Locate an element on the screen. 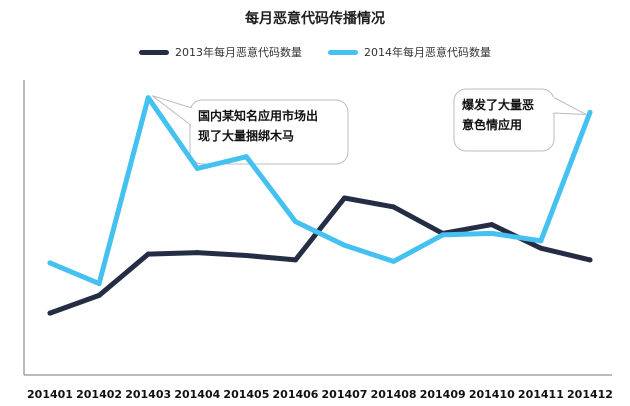 The width and height of the screenshot is (630, 406). legend-label-2013: 2013年每月恶意代码数量 is located at coordinates (238, 52).